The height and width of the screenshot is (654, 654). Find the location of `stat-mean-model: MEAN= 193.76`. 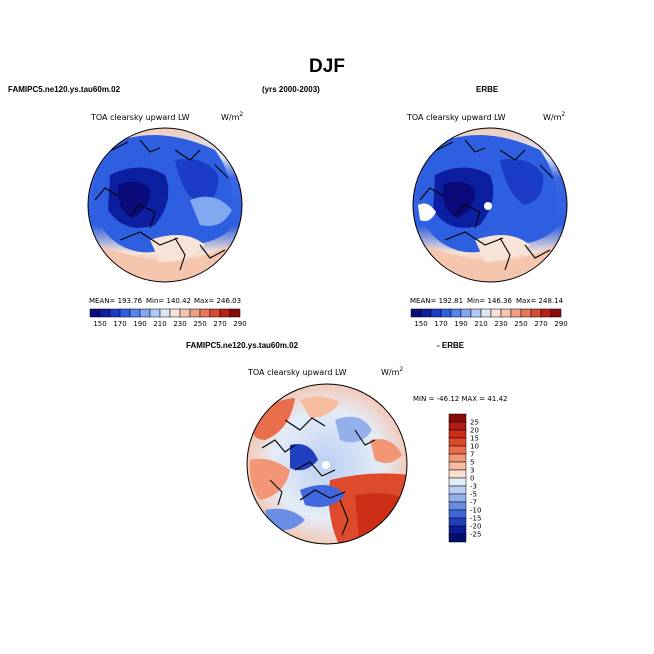

stat-mean-model: MEAN= 193.76 is located at coordinates (116, 301).